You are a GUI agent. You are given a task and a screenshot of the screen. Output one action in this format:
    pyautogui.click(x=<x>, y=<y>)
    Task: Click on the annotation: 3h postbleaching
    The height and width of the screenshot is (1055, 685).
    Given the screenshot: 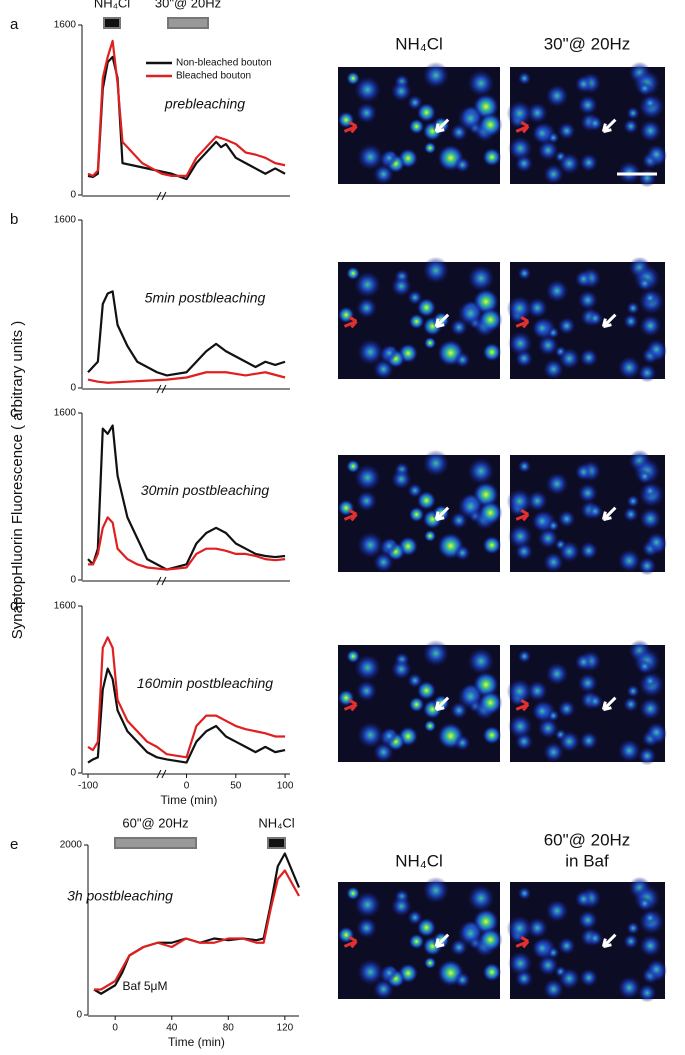 What is the action you would take?
    pyautogui.click(x=120, y=896)
    